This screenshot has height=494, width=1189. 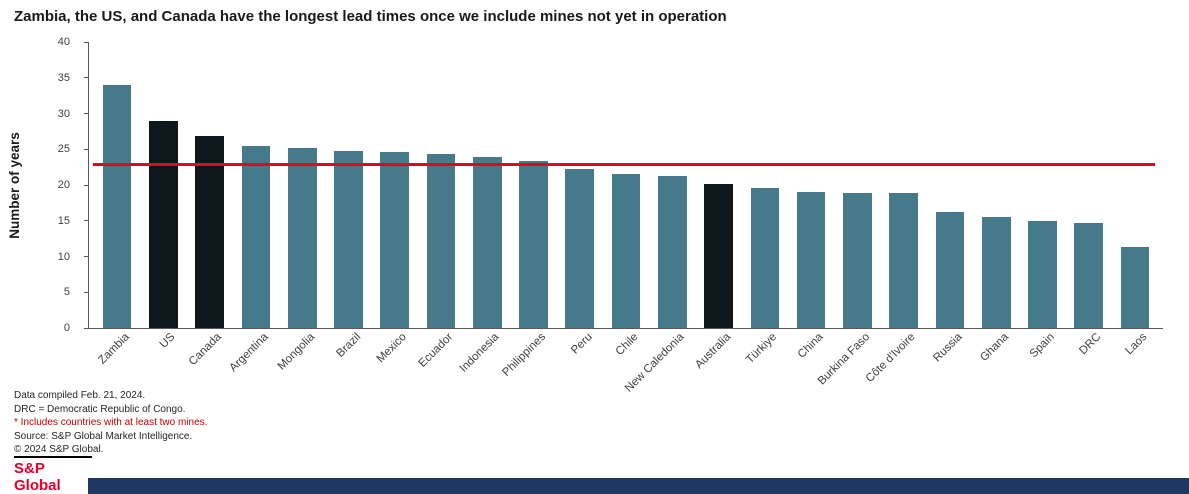 What do you see at coordinates (1042, 346) in the screenshot?
I see `x-axis-label: Spain` at bounding box center [1042, 346].